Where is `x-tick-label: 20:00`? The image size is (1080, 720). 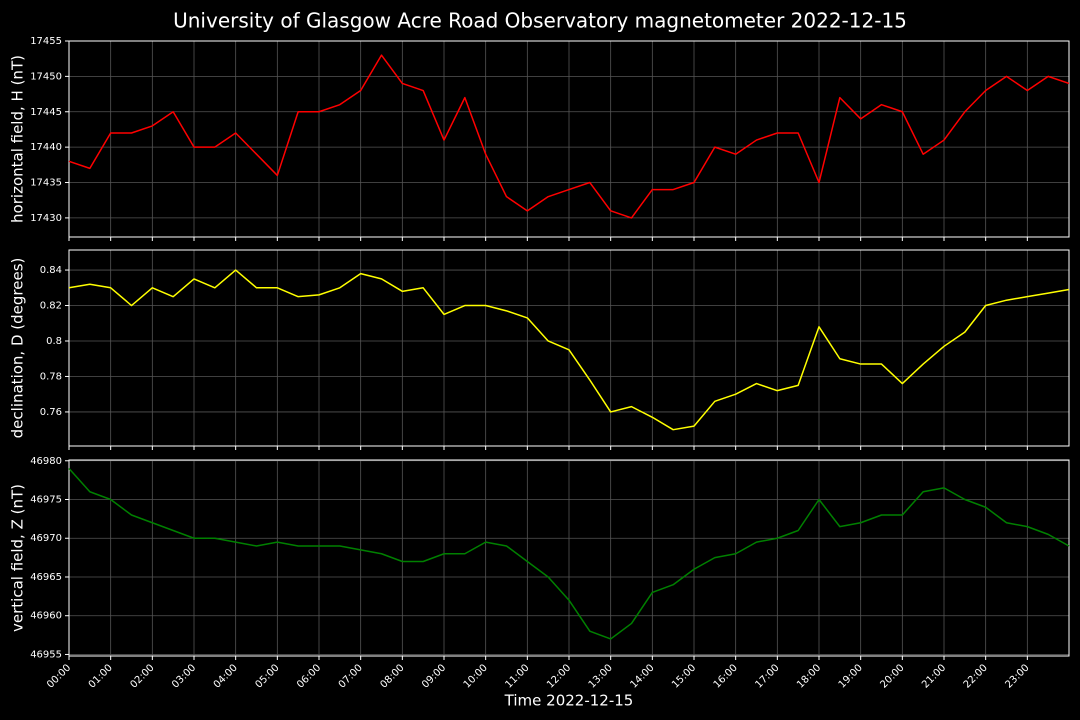
x-tick-label: 20:00 is located at coordinates (892, 676).